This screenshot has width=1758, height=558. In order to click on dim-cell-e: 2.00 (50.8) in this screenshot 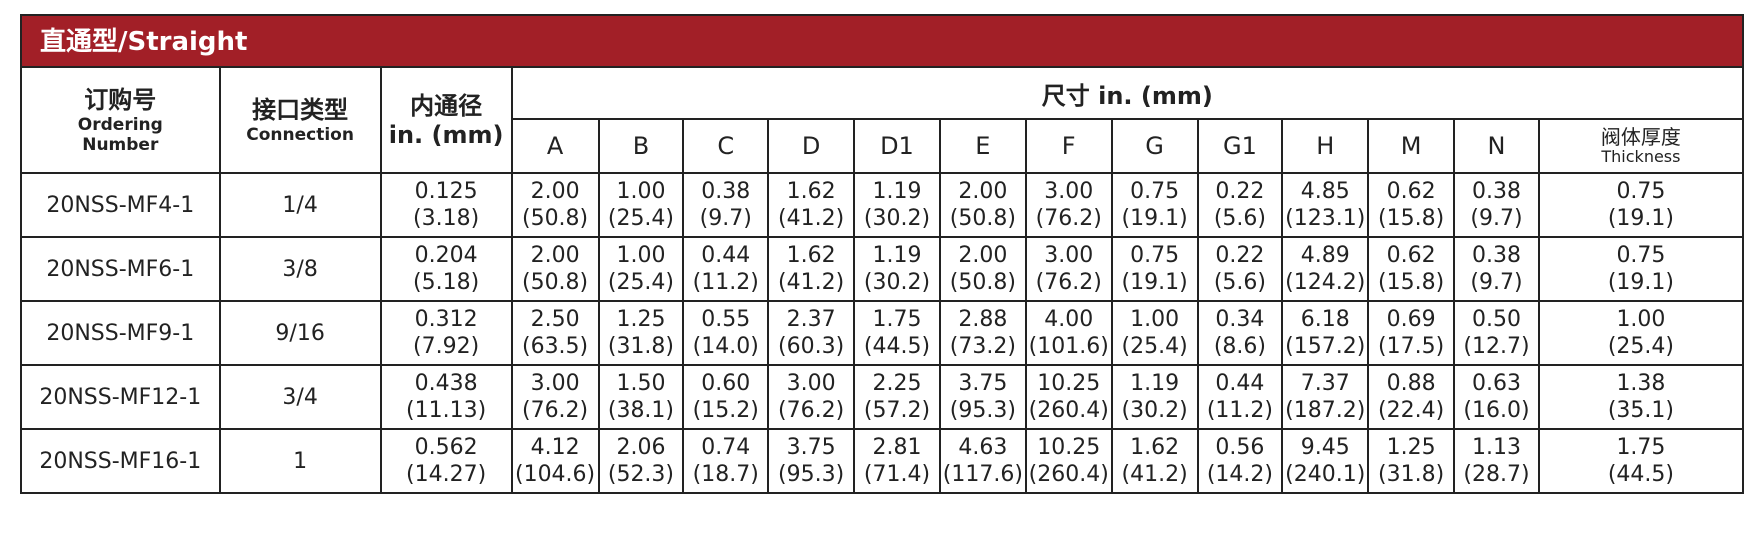, I will do `click(982, 205)`.